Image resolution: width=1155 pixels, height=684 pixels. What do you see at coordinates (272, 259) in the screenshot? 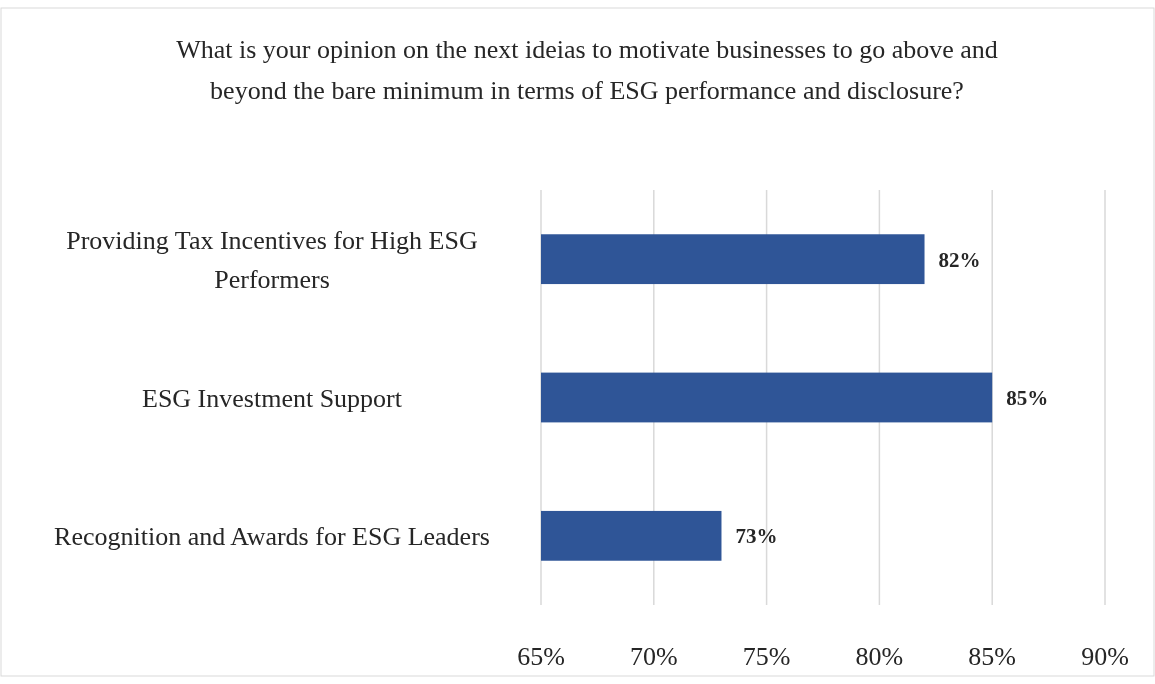
I see `y-tick-label: Providing Tax Incentives for High ESG Performers` at bounding box center [272, 259].